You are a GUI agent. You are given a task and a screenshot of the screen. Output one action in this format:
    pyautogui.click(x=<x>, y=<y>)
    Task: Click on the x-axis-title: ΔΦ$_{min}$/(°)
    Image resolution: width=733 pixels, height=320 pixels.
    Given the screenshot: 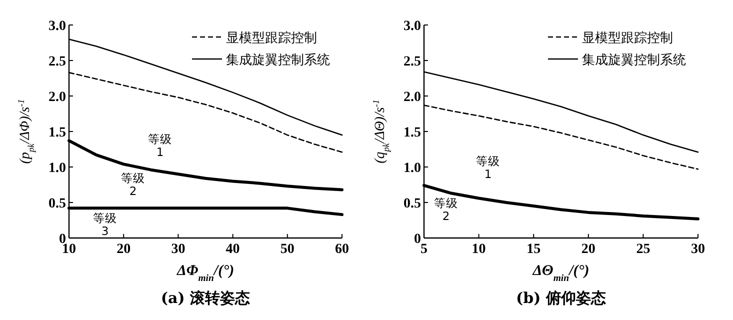 What is the action you would take?
    pyautogui.click(x=205, y=273)
    